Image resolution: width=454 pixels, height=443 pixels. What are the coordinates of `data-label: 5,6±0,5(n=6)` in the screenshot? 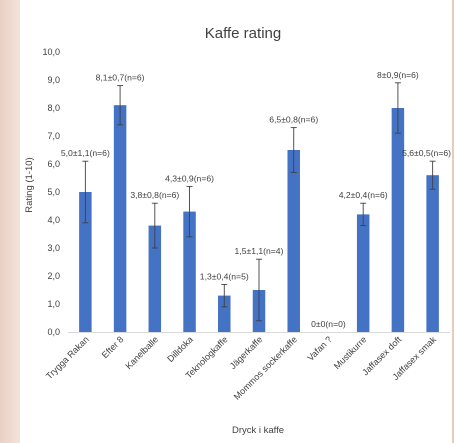 It's located at (426, 153).